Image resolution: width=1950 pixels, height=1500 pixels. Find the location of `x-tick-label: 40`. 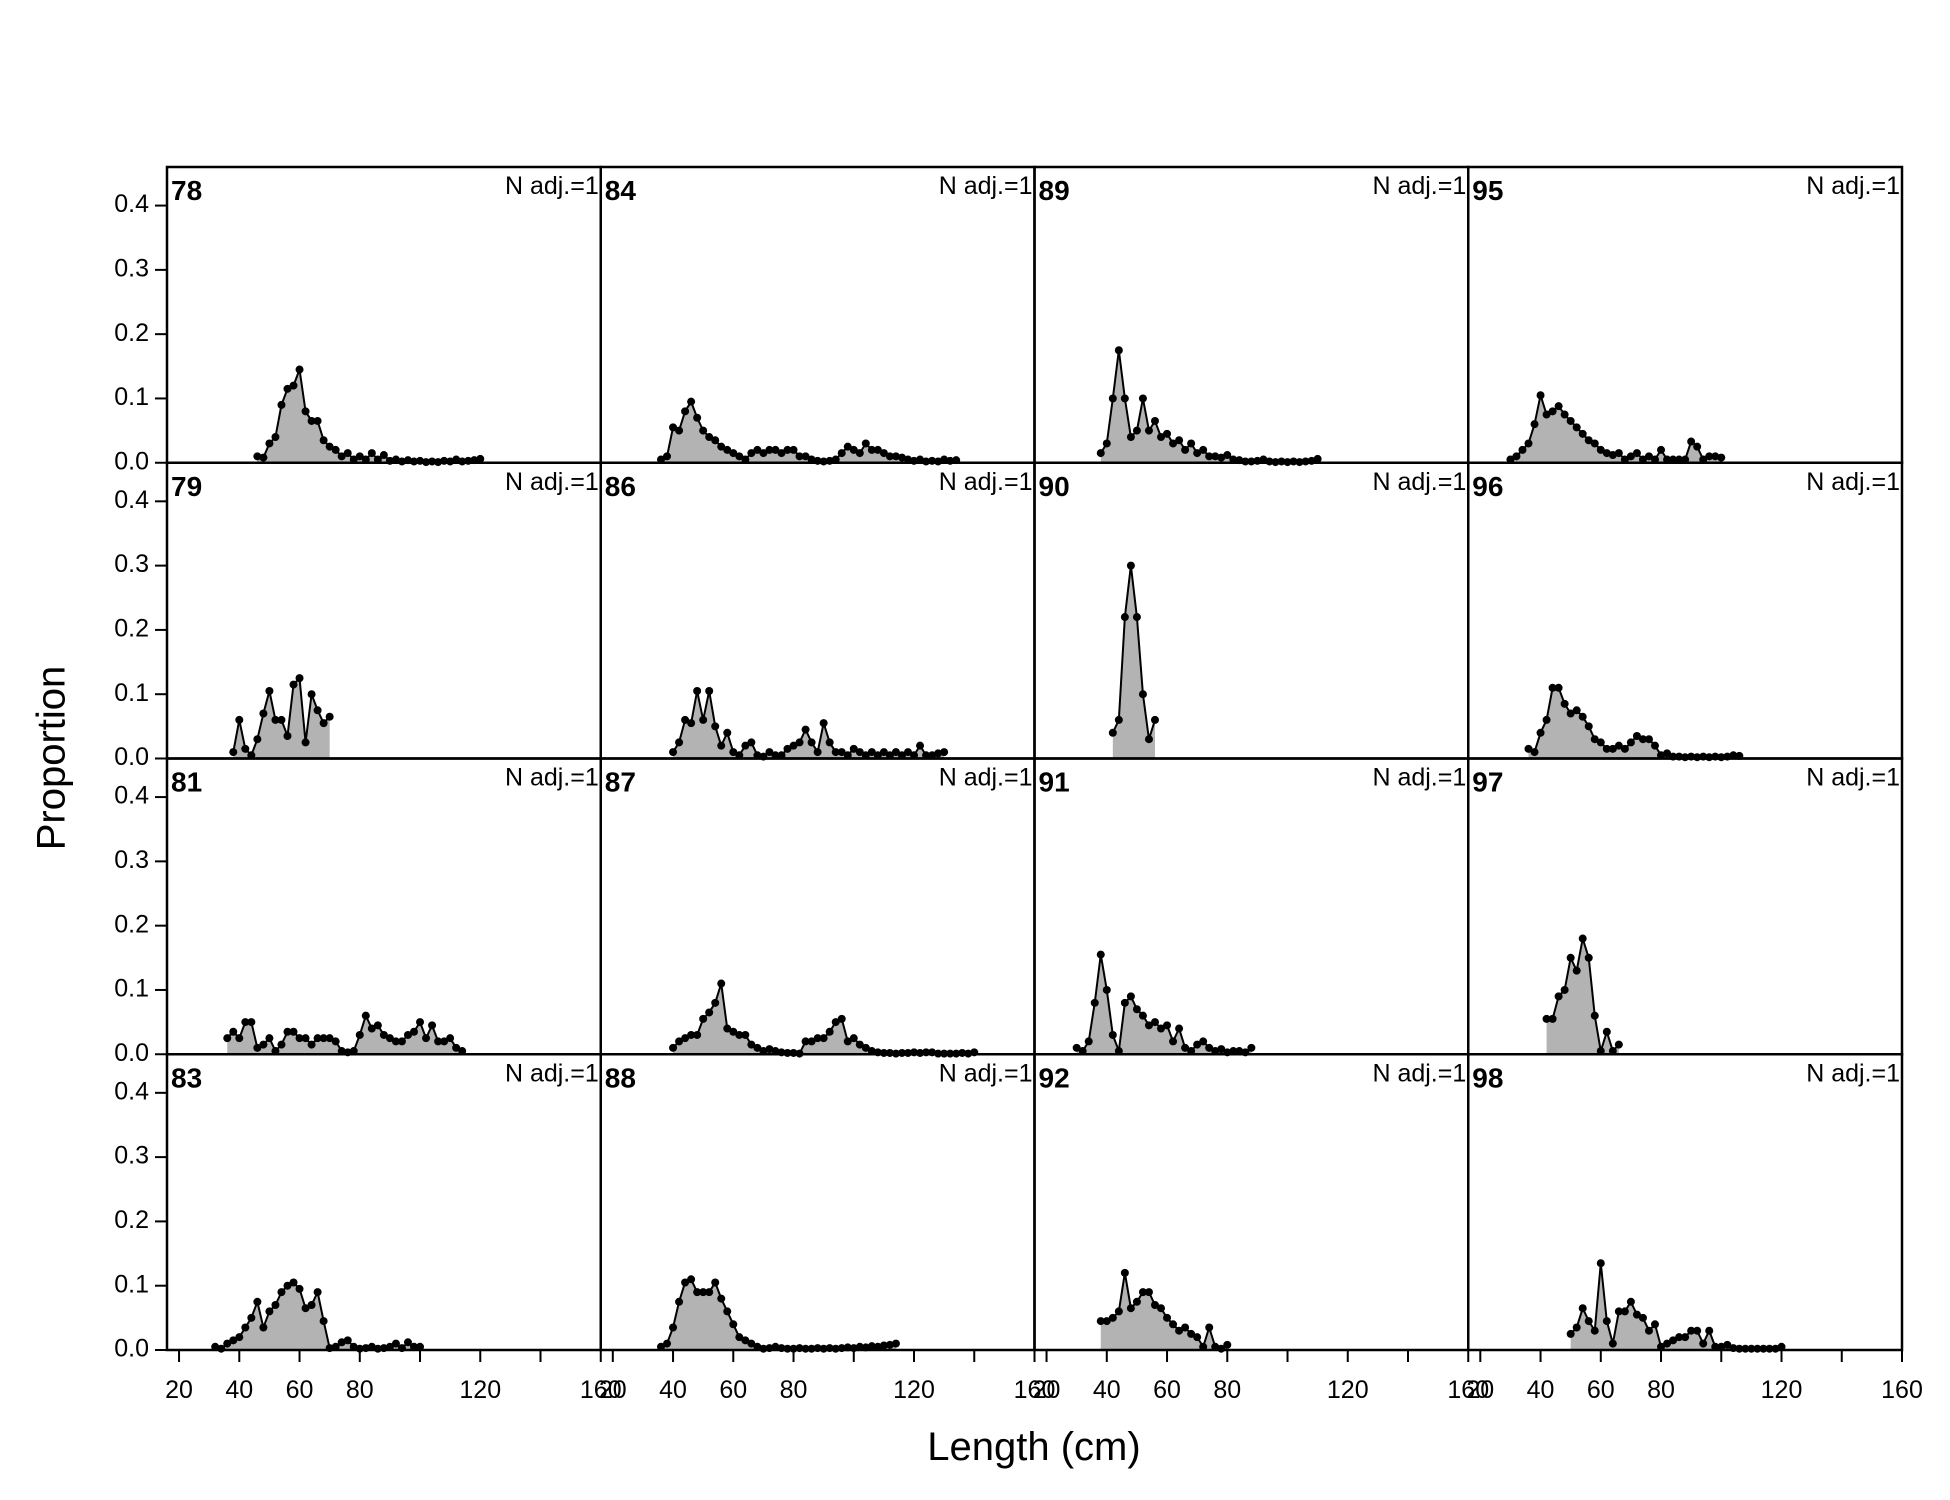

x-tick-label: 40 is located at coordinates (1541, 1390).